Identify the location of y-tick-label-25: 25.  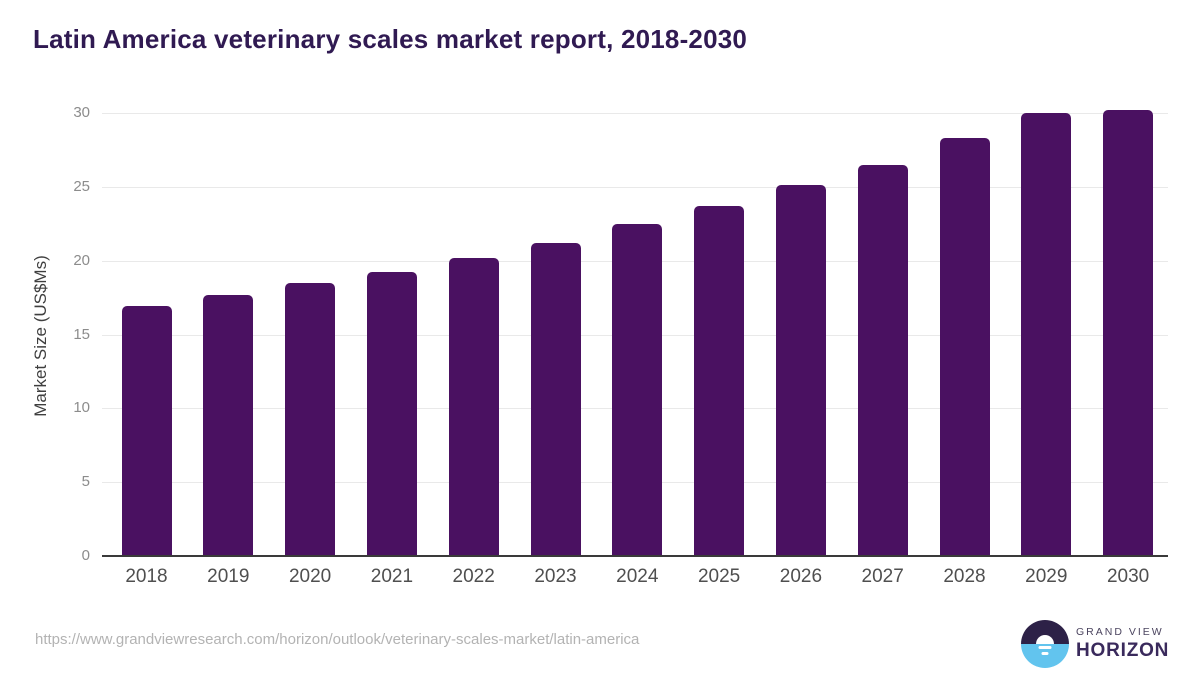
(81, 186).